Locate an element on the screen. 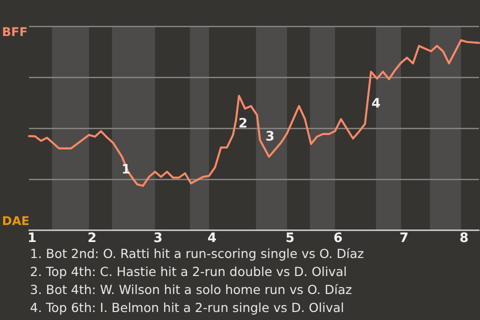 The height and width of the screenshot is (320, 480). text: 3. Bot 4th: W. Wilson hit a solo home run vs O. Díaz is located at coordinates (191, 289).